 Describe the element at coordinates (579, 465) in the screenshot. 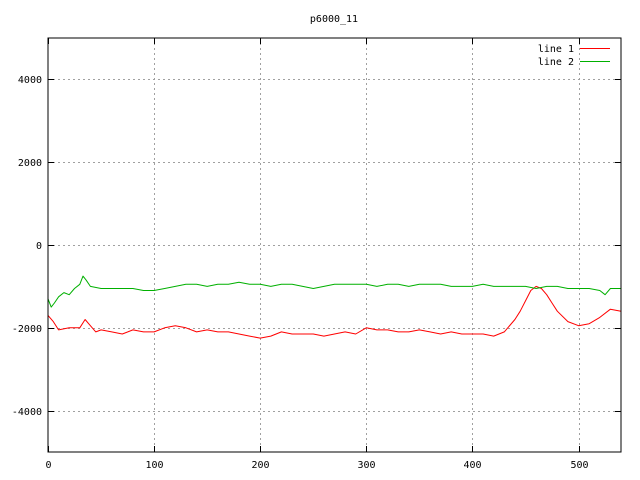

I see `x-tick-label: 500` at that location.